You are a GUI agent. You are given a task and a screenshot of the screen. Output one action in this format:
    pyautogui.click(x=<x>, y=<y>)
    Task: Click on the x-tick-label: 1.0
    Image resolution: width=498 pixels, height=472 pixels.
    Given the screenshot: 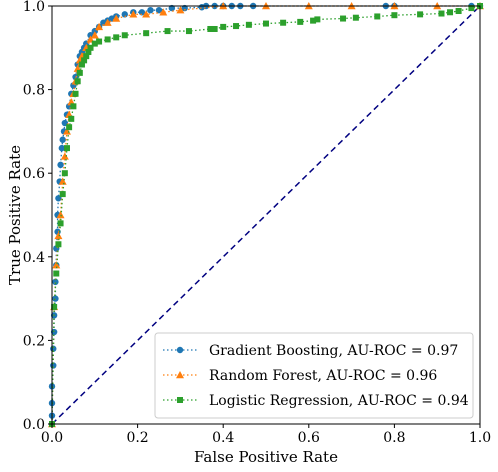 What is the action you would take?
    pyautogui.click(x=480, y=438)
    